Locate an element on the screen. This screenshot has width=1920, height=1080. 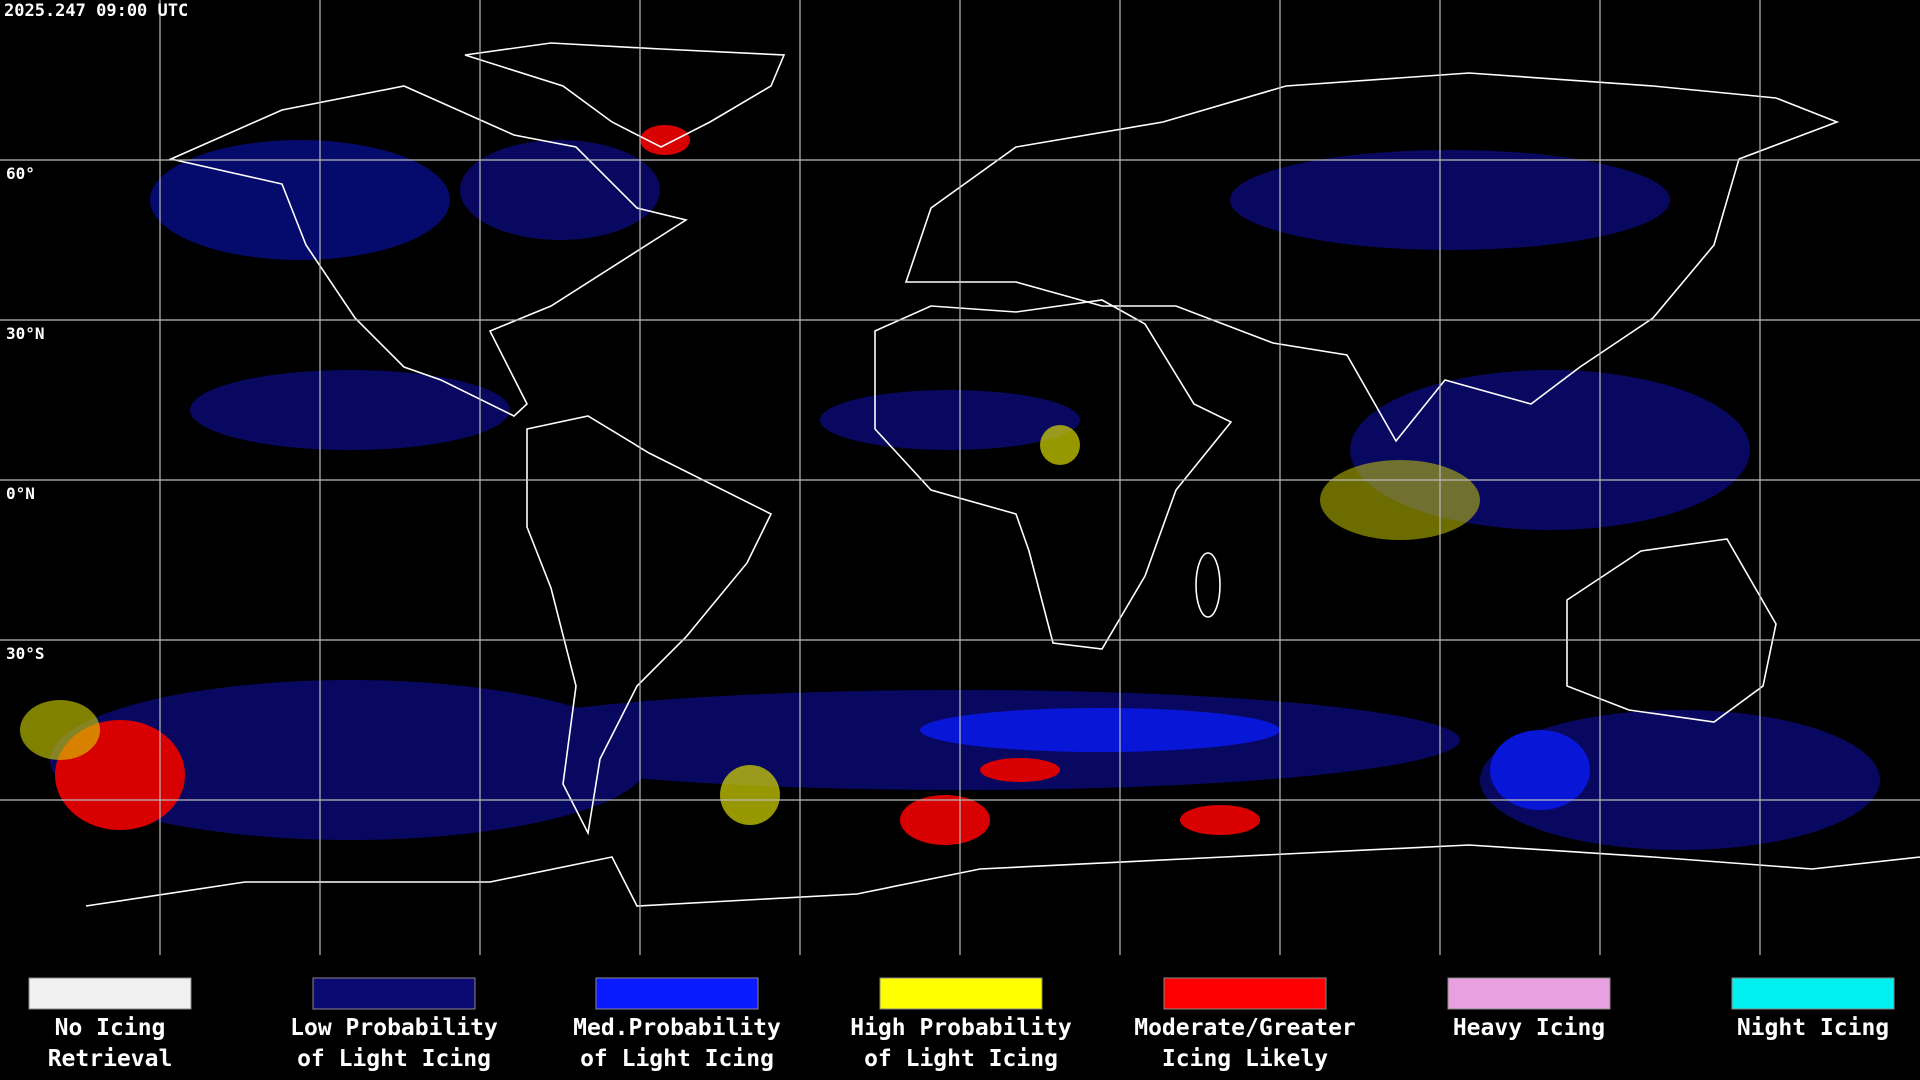
legend-label: Med.Probability is located at coordinates (677, 1028).